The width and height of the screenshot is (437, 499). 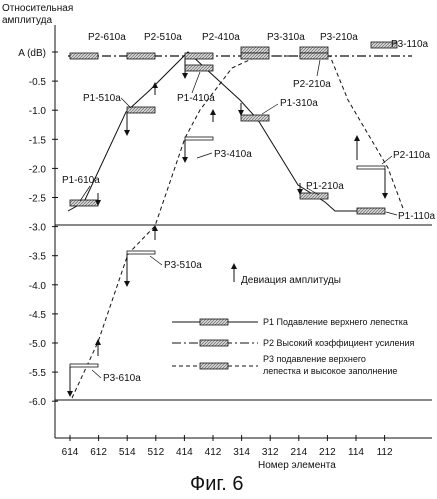 What do you see at coordinates (214, 322) in the screenshot?
I see `legend-block-p1` at bounding box center [214, 322].